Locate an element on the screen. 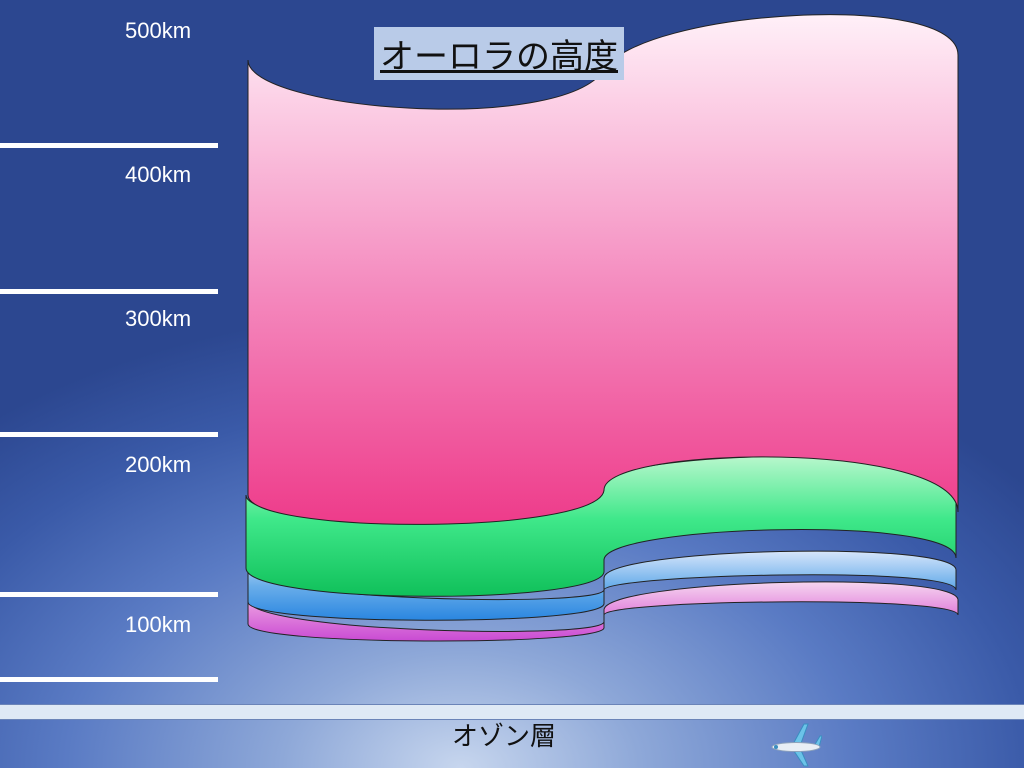 Image resolution: width=1024 pixels, height=768 pixels. label-500km: 500km is located at coordinates (158, 30).